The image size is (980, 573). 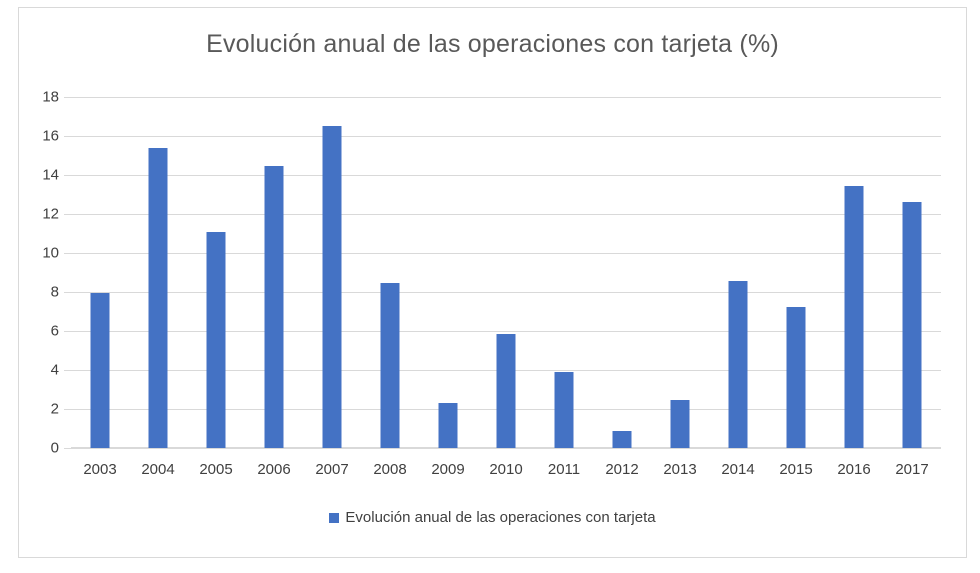 I want to click on x-label-slot: 2004, so click(x=158, y=287).